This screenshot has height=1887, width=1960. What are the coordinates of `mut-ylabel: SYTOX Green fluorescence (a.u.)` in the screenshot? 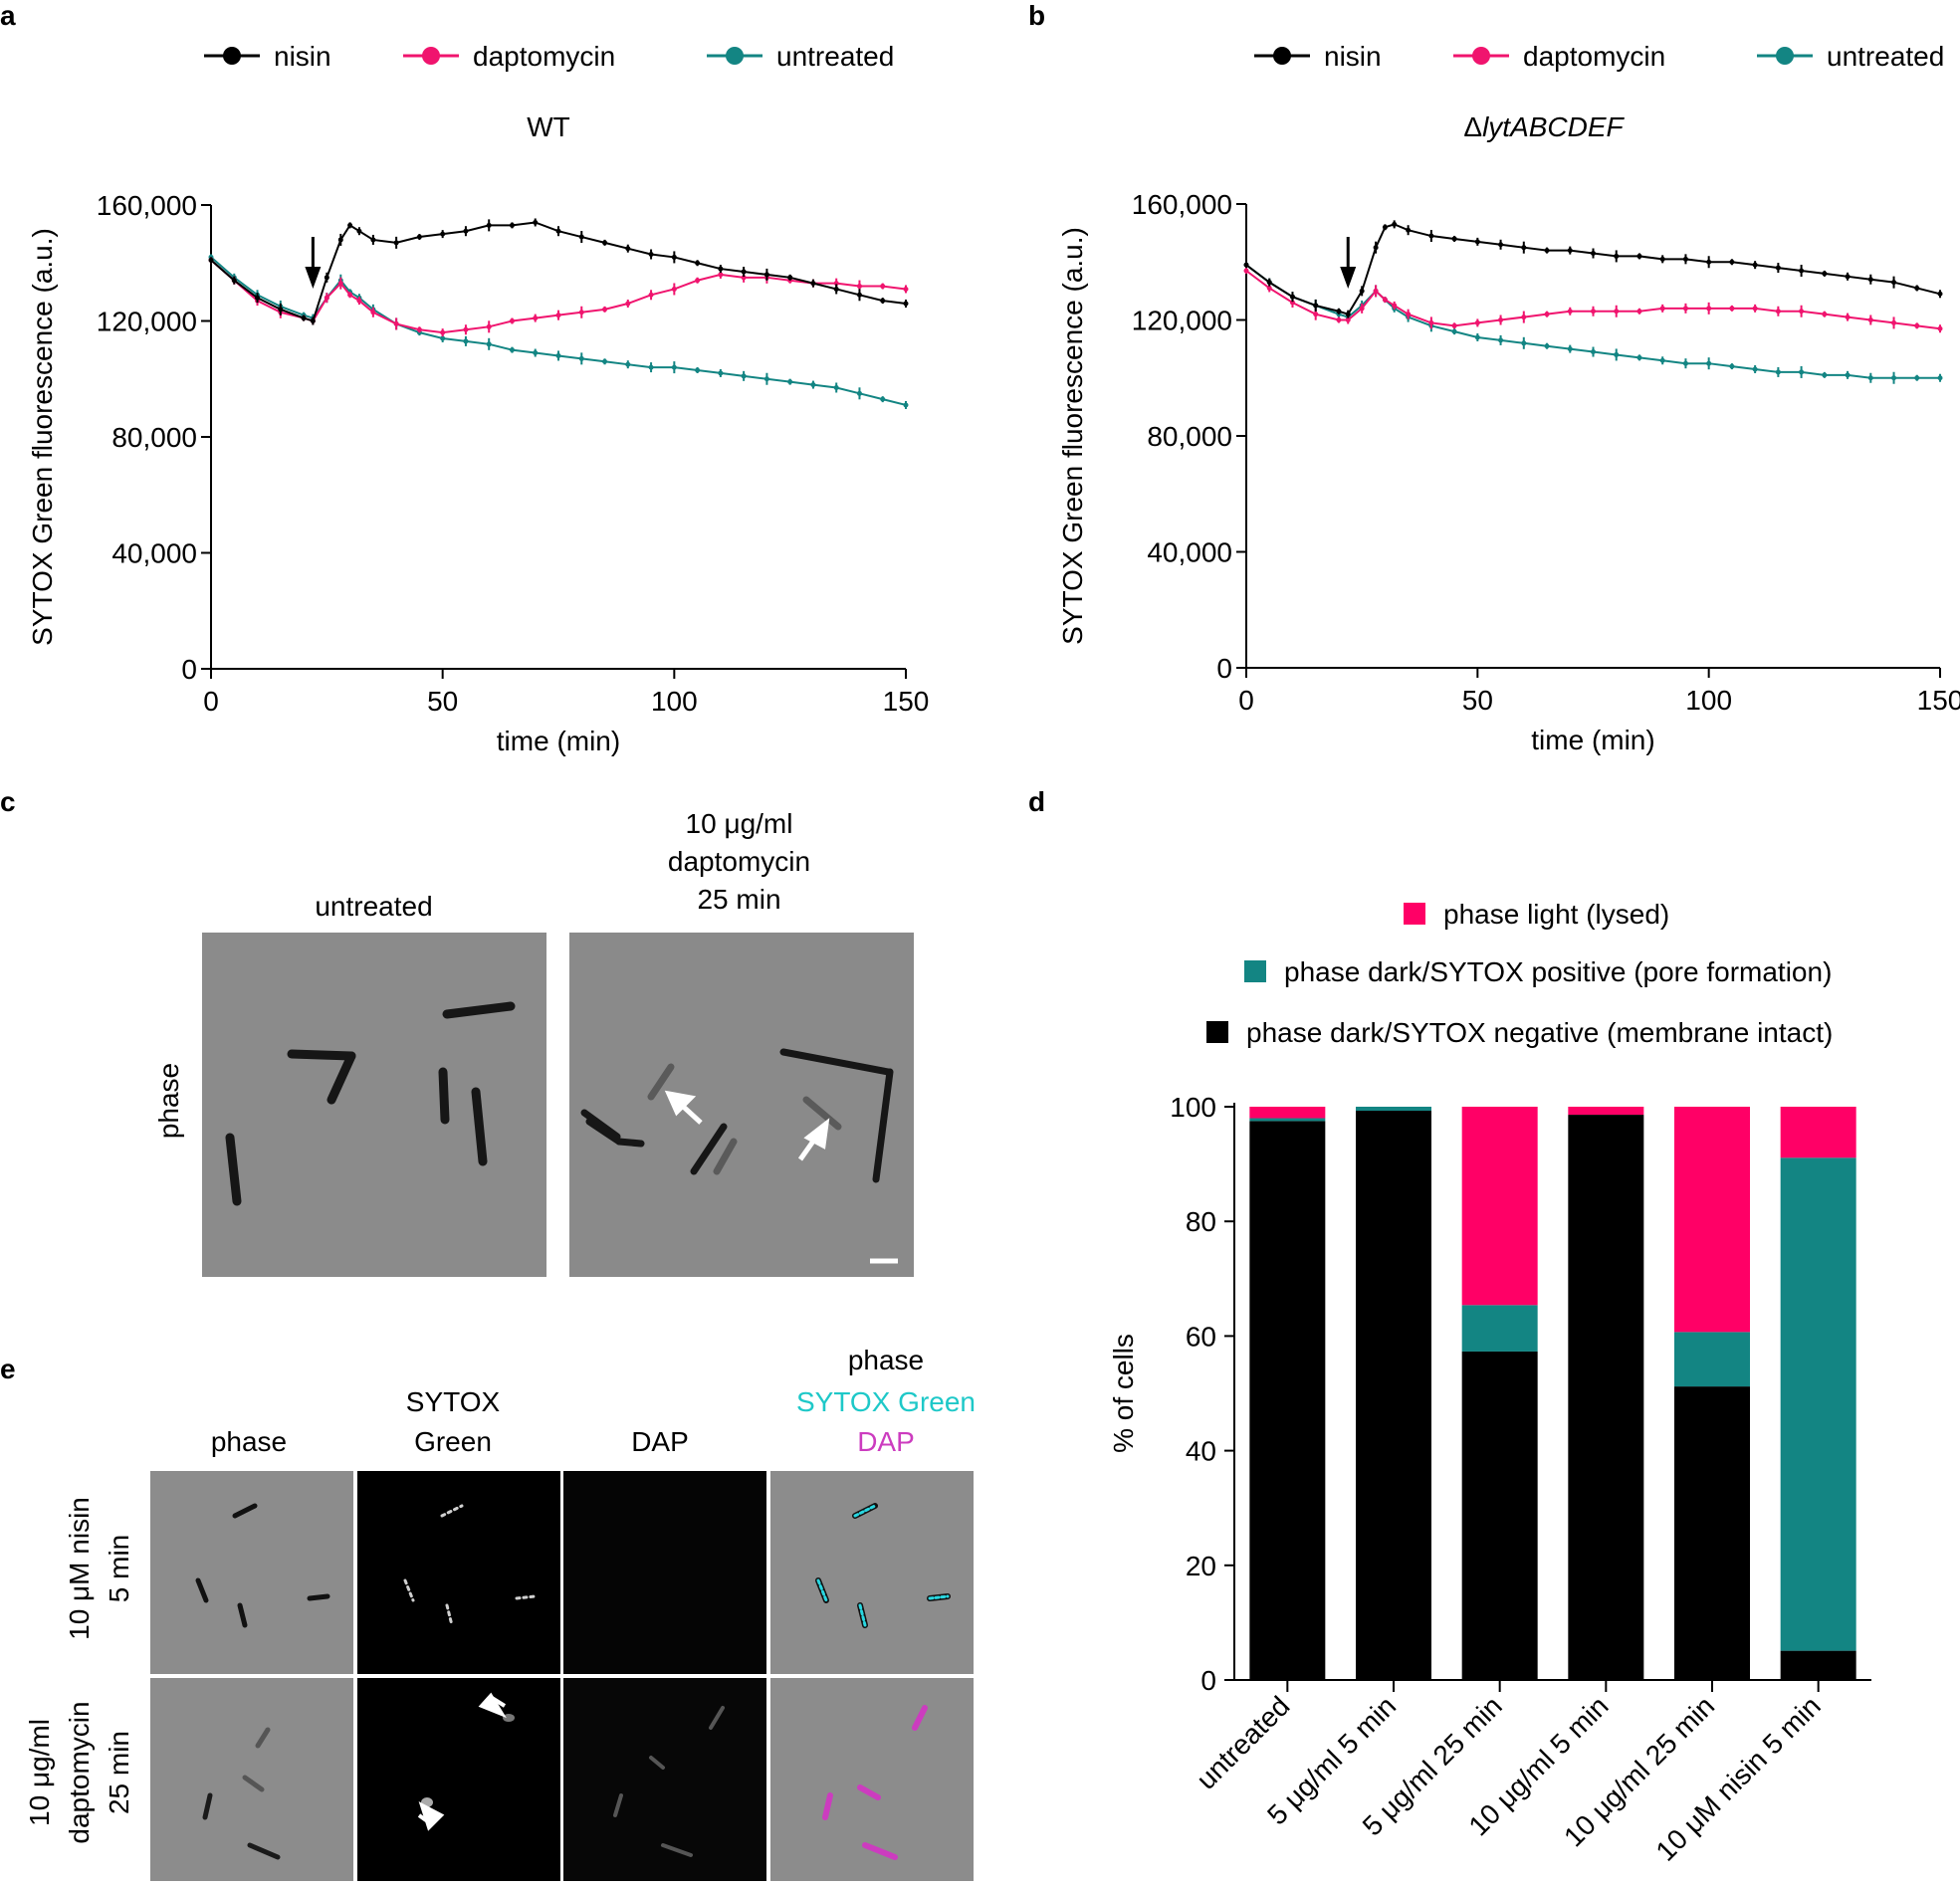 It's located at (1072, 436).